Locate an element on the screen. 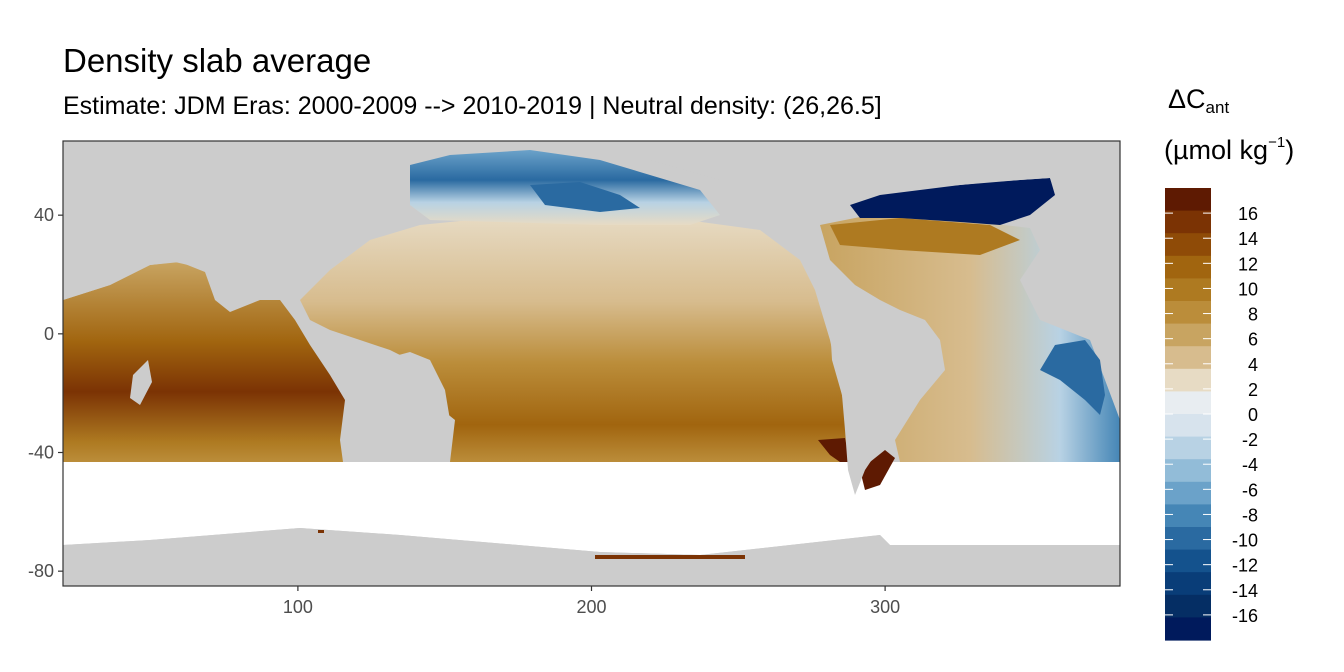 This screenshot has height=672, width=1344. legend-label: 4 is located at coordinates (1253, 365).